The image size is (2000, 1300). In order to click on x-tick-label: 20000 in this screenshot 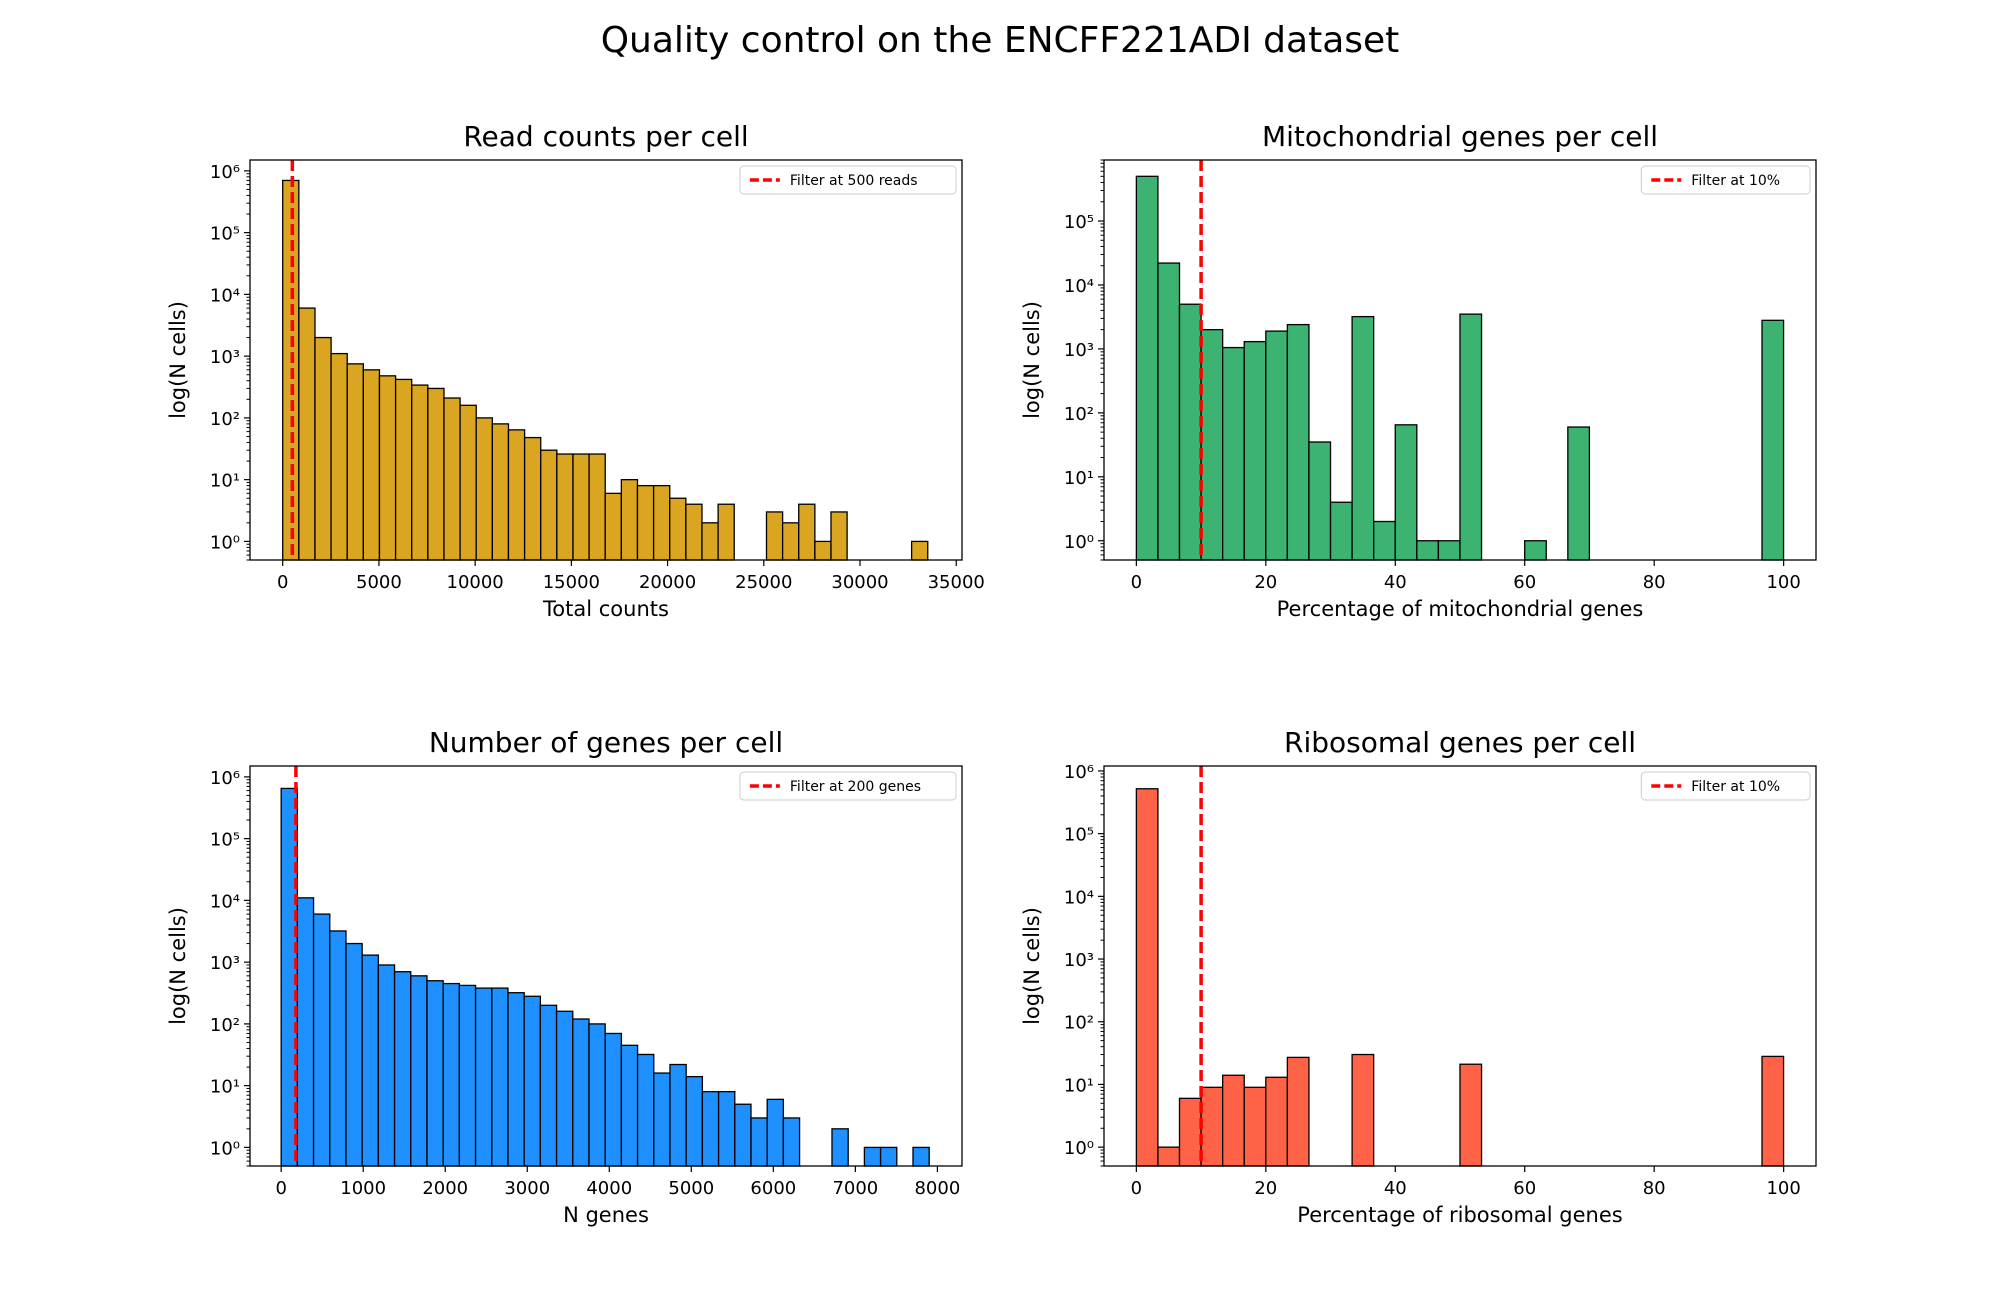, I will do `click(667, 582)`.